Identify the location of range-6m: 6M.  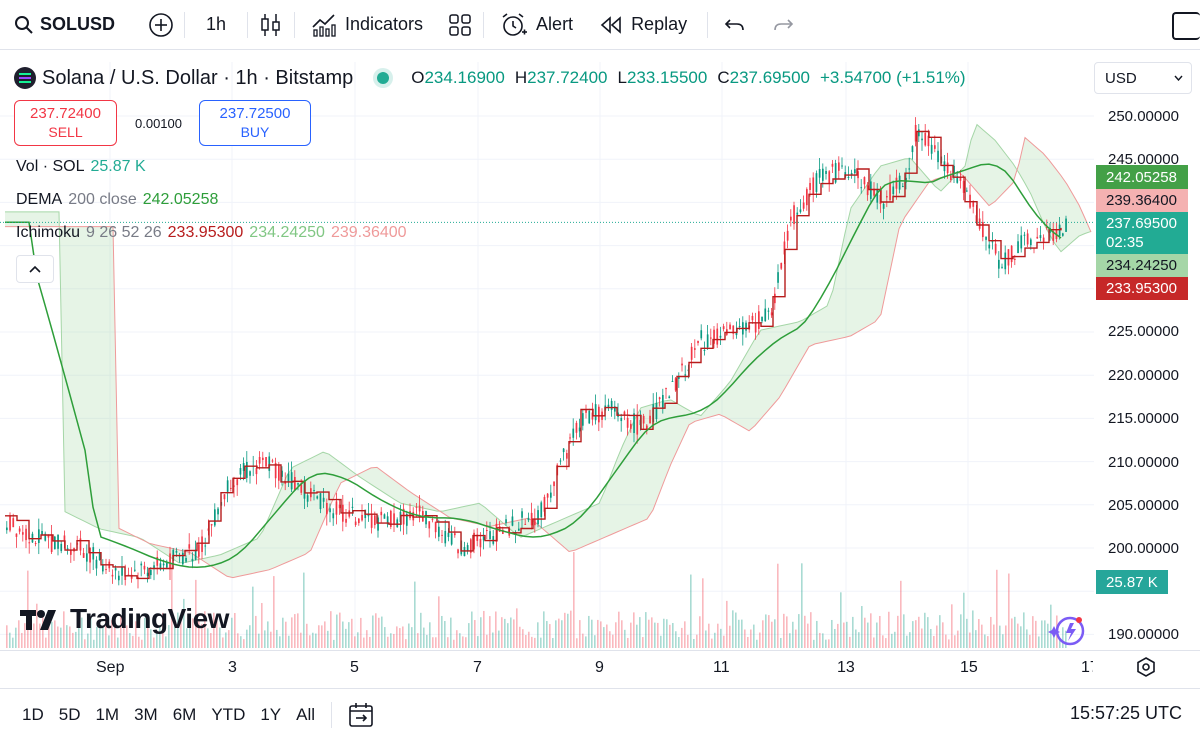
(184, 714).